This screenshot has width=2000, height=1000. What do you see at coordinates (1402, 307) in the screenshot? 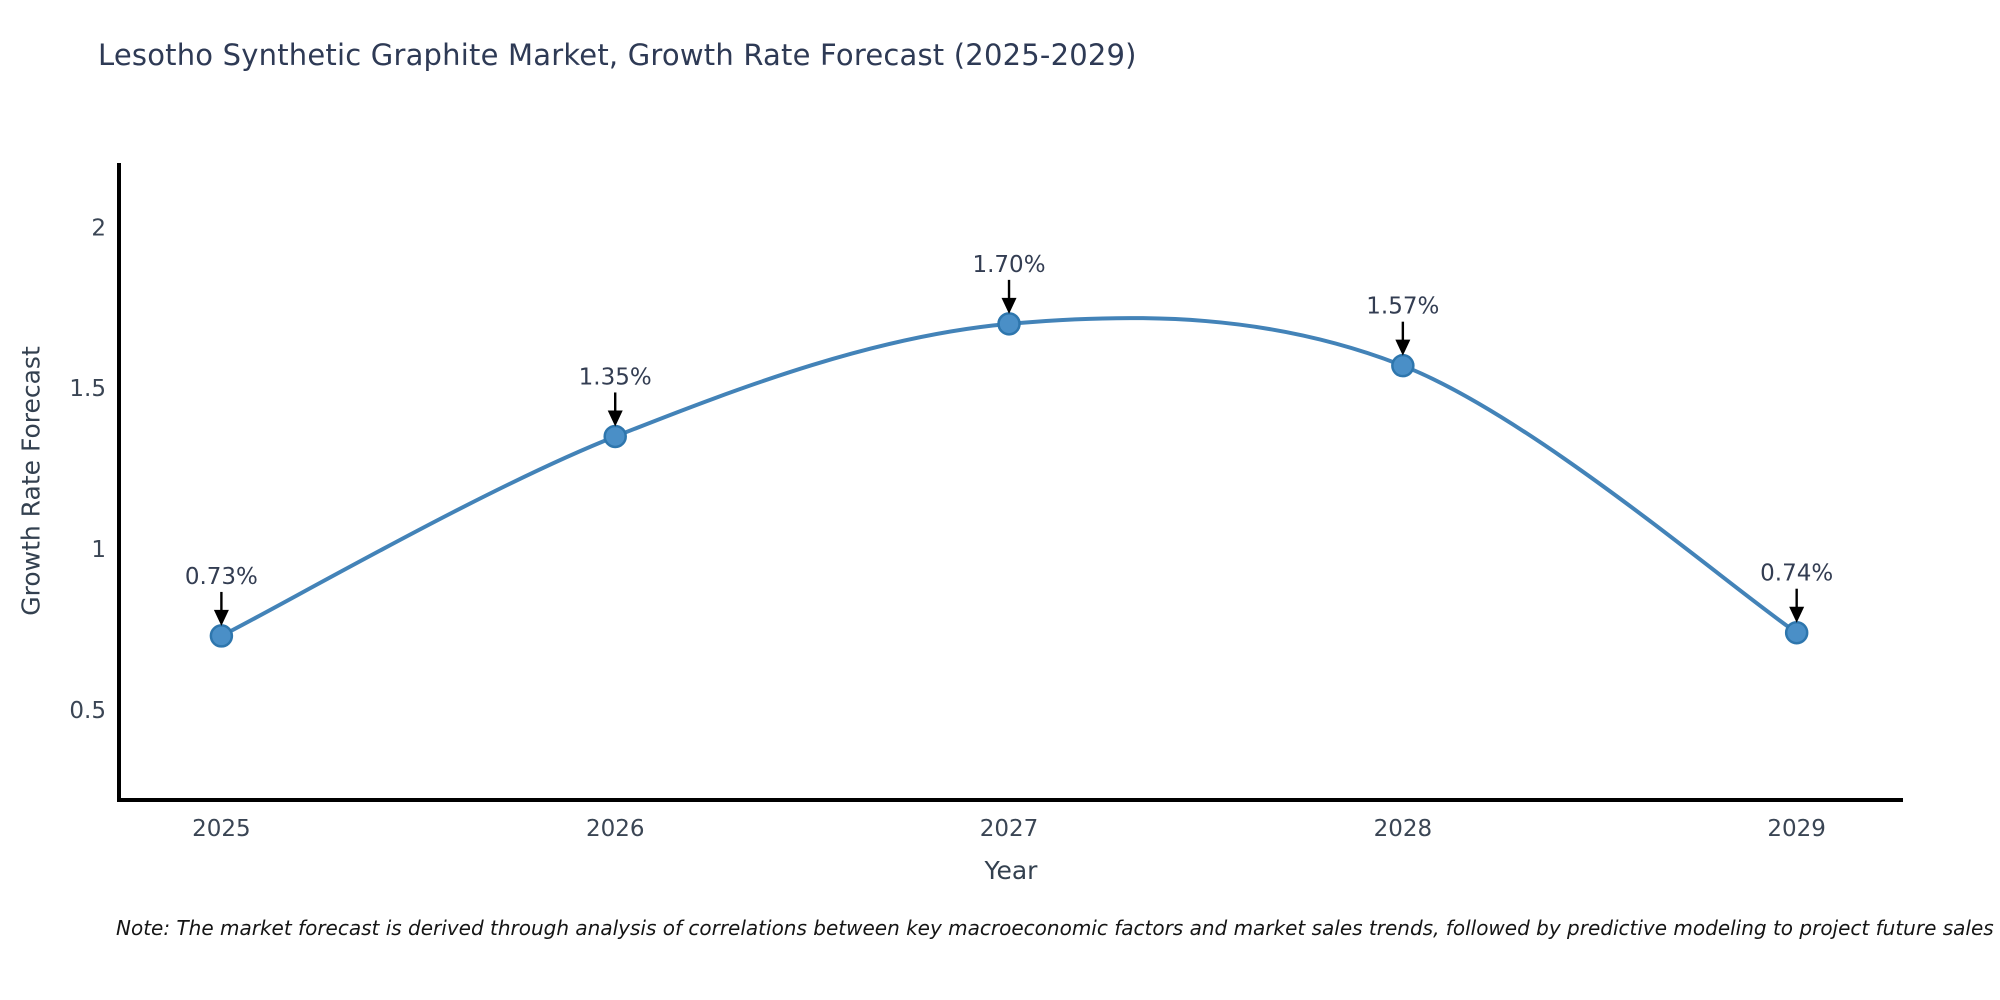
I see `annotation-label-2028: 1.57%` at bounding box center [1402, 307].